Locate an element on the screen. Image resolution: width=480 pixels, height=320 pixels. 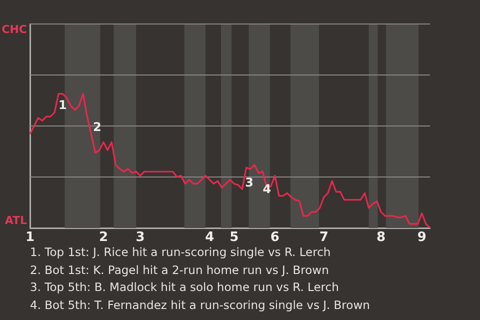
x-tick-label: 7 is located at coordinates (323, 238).